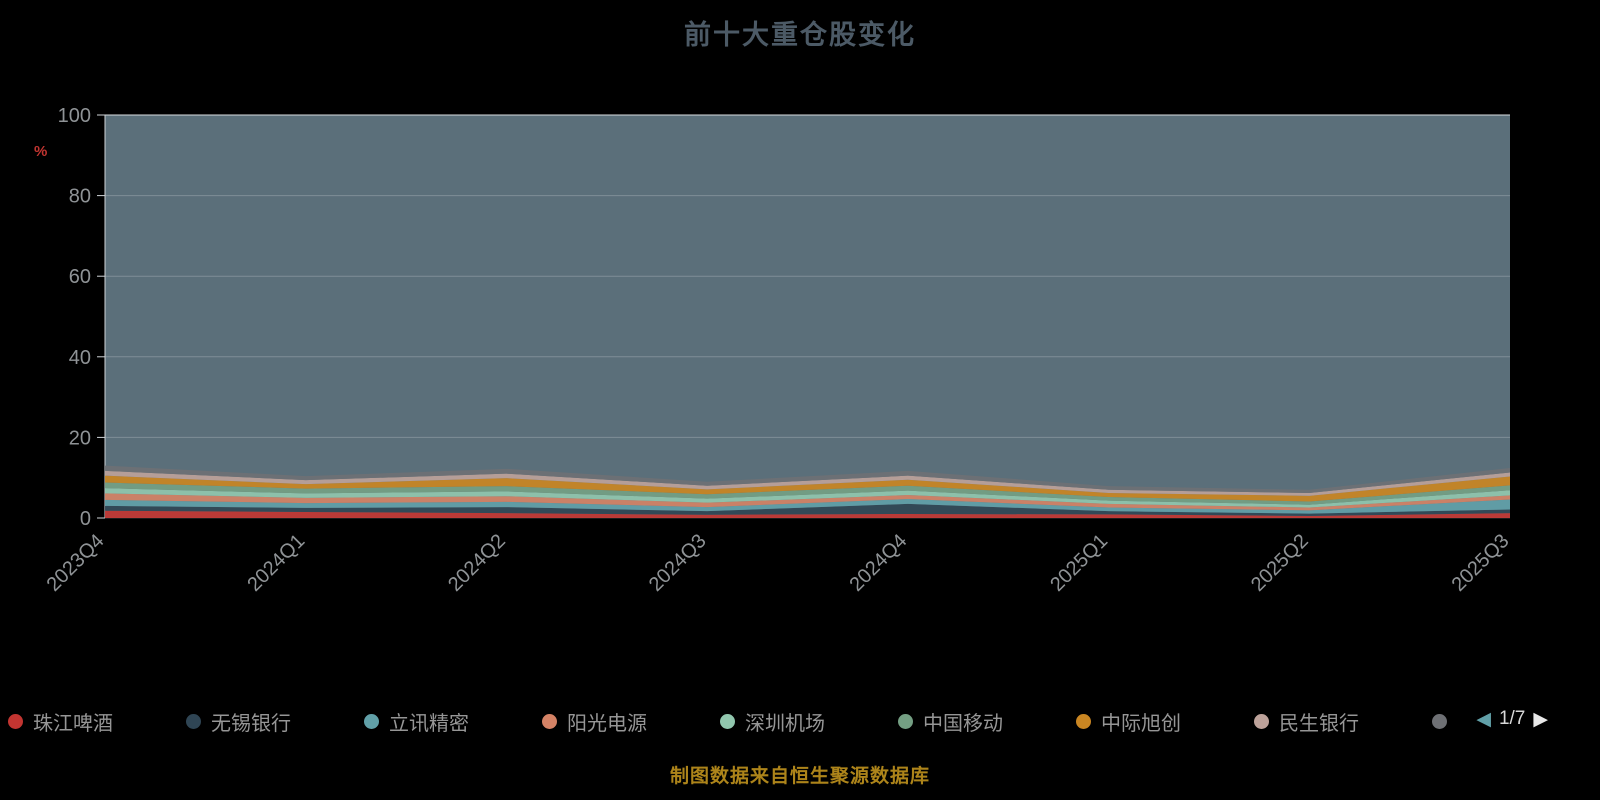 The height and width of the screenshot is (800, 1600). I want to click on legend-pager: ◀ 1/7 ▶, so click(1512, 719).